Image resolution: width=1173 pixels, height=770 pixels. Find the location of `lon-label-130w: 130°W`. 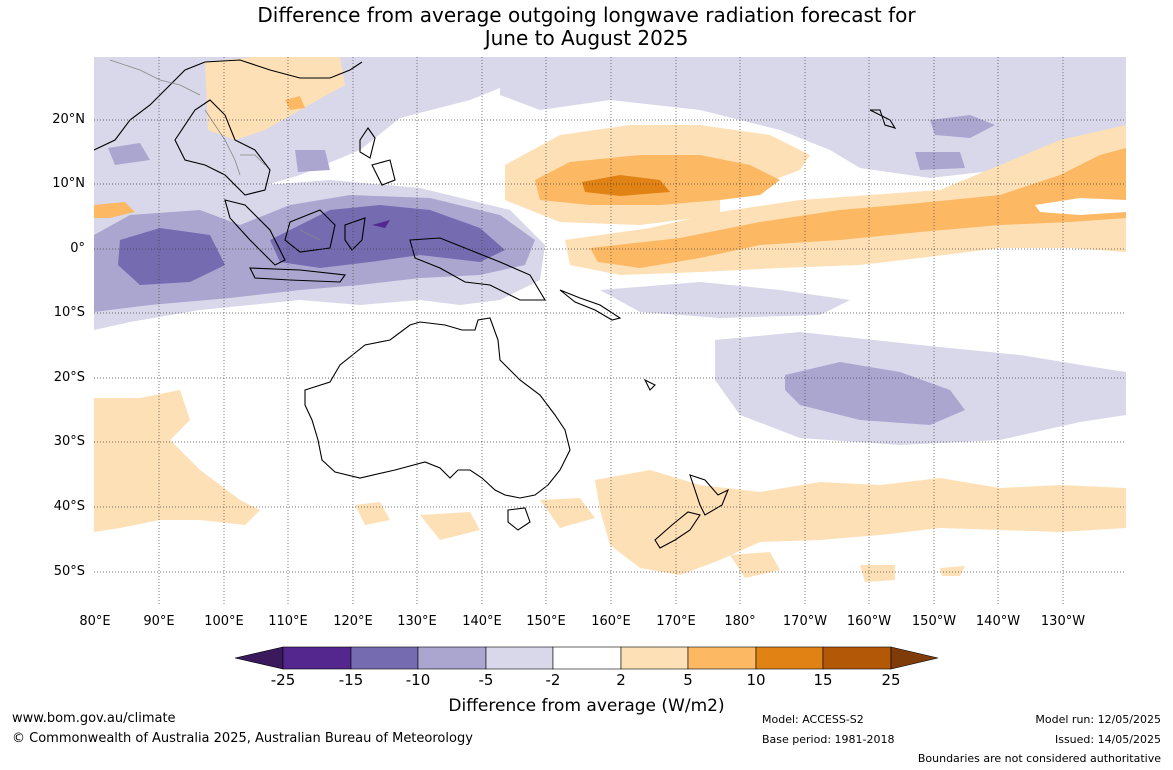

lon-label-130w: 130°W is located at coordinates (1063, 621).